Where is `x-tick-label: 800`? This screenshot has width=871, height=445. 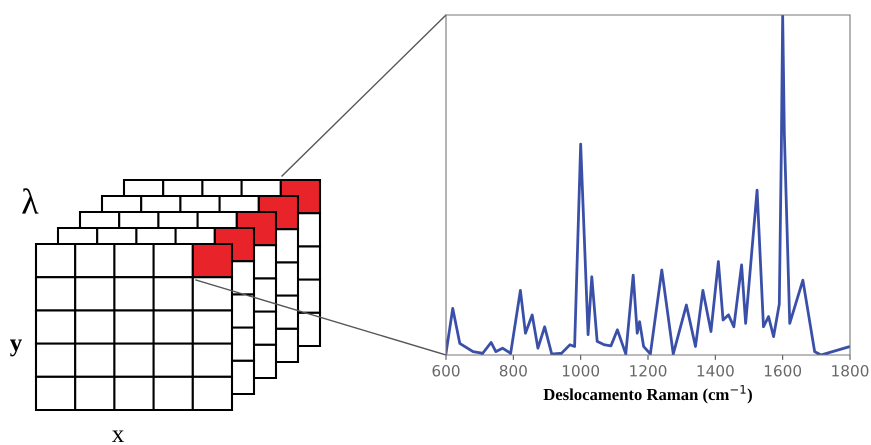
x-tick-label: 800 is located at coordinates (513, 370).